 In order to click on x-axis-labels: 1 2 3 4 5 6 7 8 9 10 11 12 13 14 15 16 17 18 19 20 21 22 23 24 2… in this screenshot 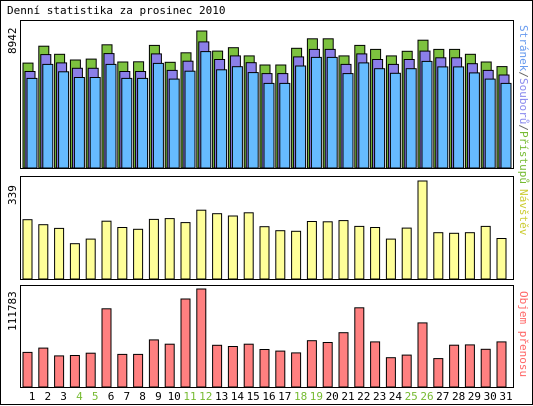, I will do `click(267, 397)`.